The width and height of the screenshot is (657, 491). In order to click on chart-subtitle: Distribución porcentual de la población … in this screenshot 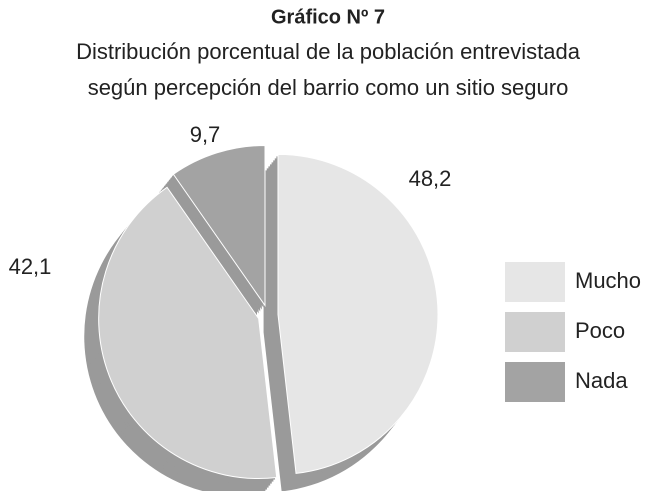, I will do `click(328, 51)`.